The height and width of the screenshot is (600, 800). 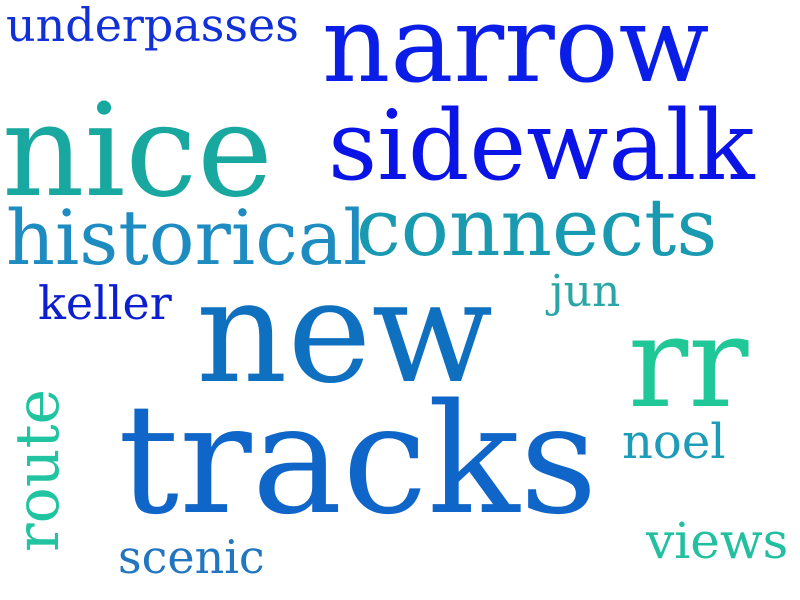 What do you see at coordinates (585, 291) in the screenshot?
I see `word-jun: jun` at bounding box center [585, 291].